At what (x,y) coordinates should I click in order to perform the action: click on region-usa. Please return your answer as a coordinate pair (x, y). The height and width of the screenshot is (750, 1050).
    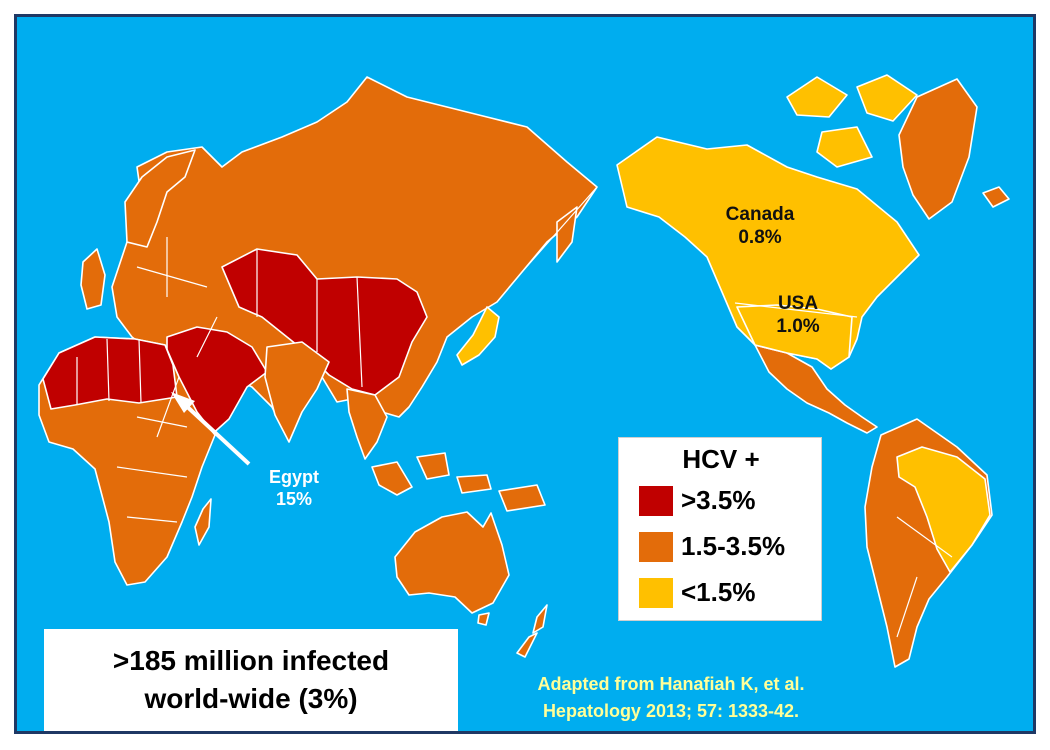
    Looking at the image, I should click on (794, 337).